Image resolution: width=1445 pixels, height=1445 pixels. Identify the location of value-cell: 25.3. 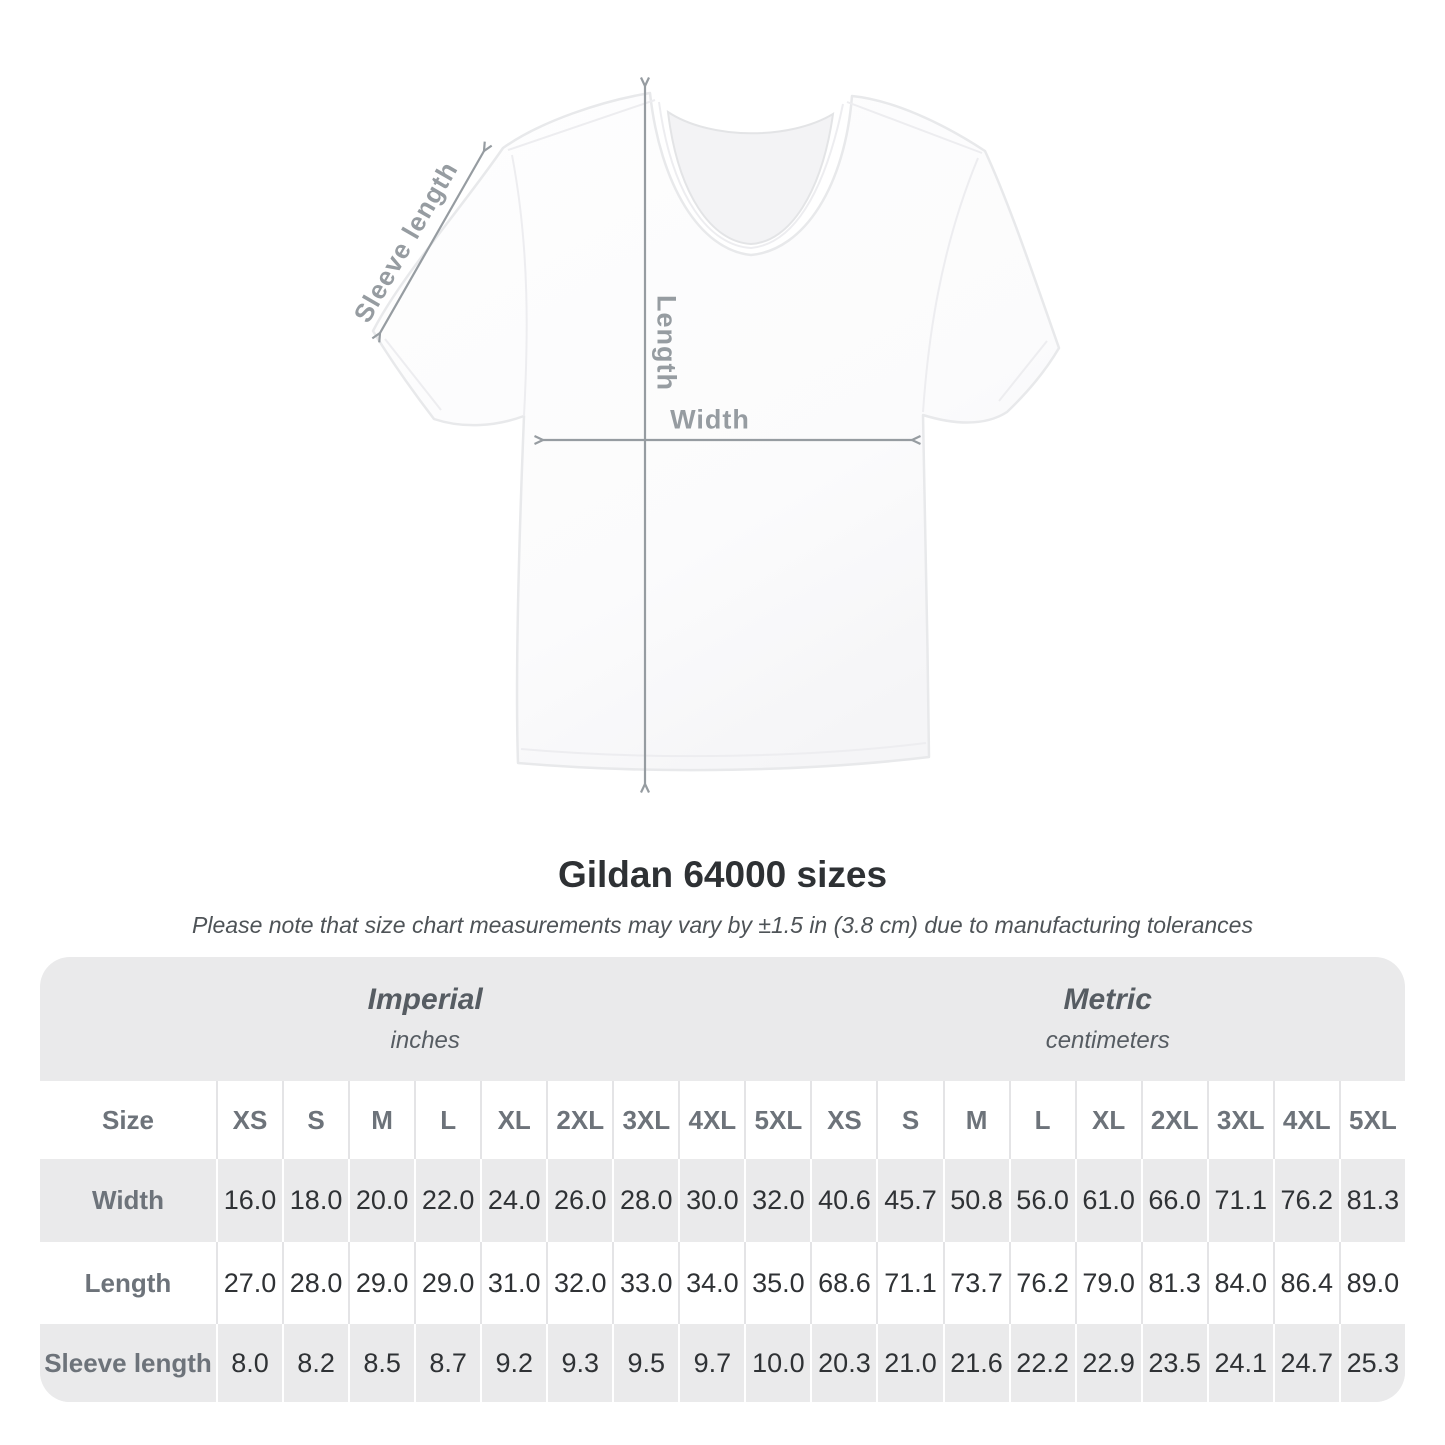
(1371, 1363).